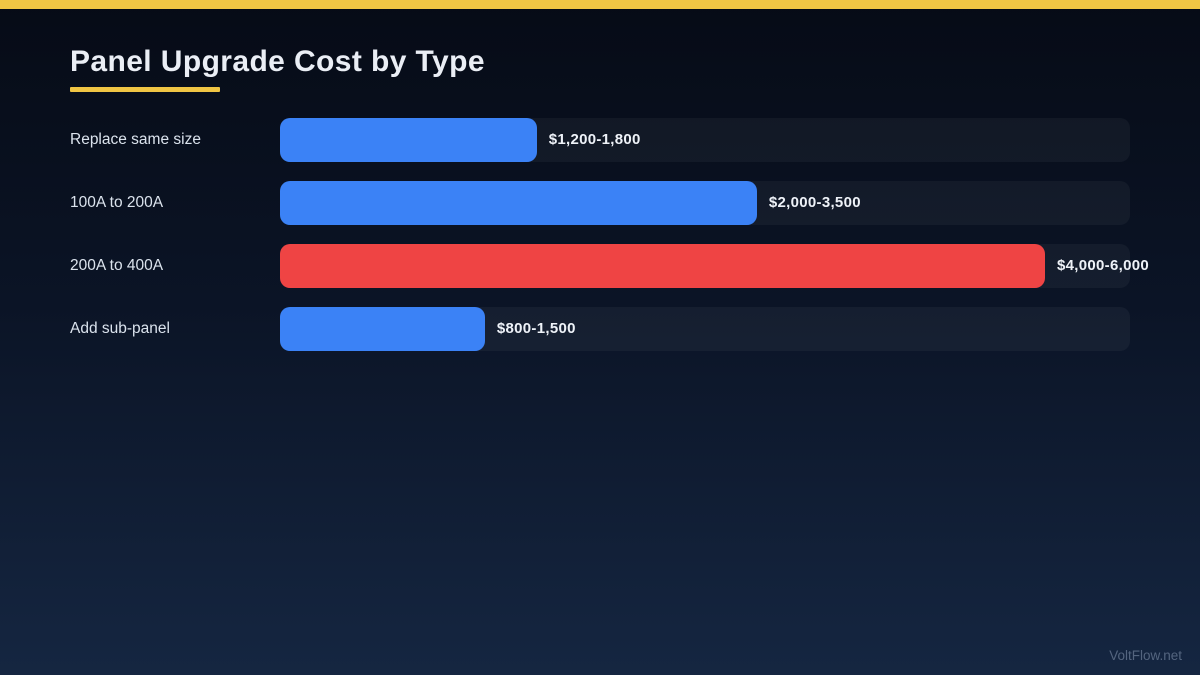 The image size is (1200, 675). I want to click on chart-row: Replace same size $1,200-1,800, so click(625, 140).